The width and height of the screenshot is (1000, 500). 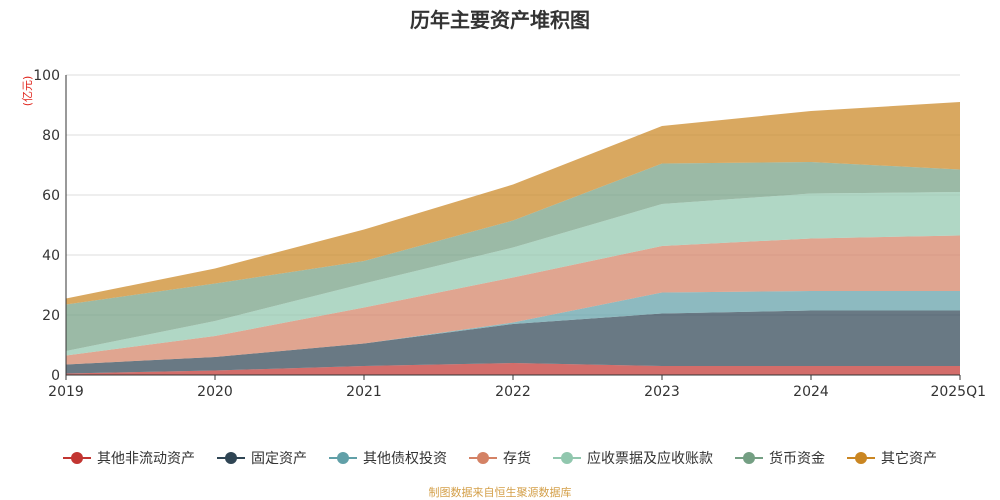 I want to click on y-tick-label: 60, so click(x=51, y=196).